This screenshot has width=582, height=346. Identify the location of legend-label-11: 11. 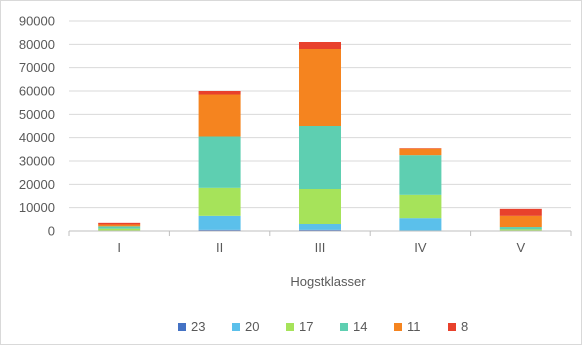
(414, 326).